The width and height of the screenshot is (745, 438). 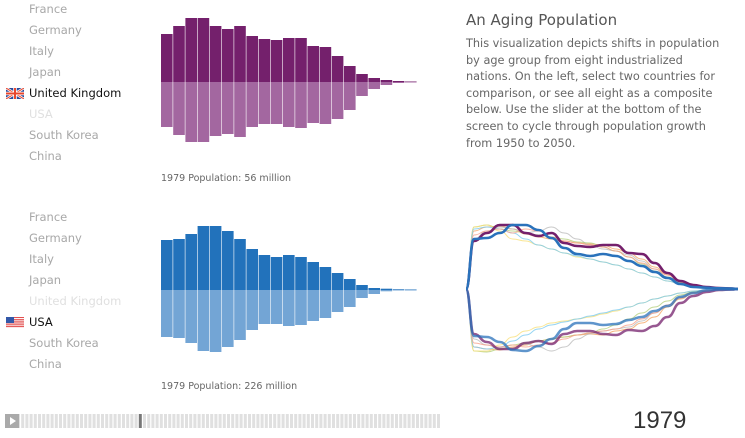 What do you see at coordinates (63, 93) in the screenshot?
I see `country-united-kingdom: United Kingdom` at bounding box center [63, 93].